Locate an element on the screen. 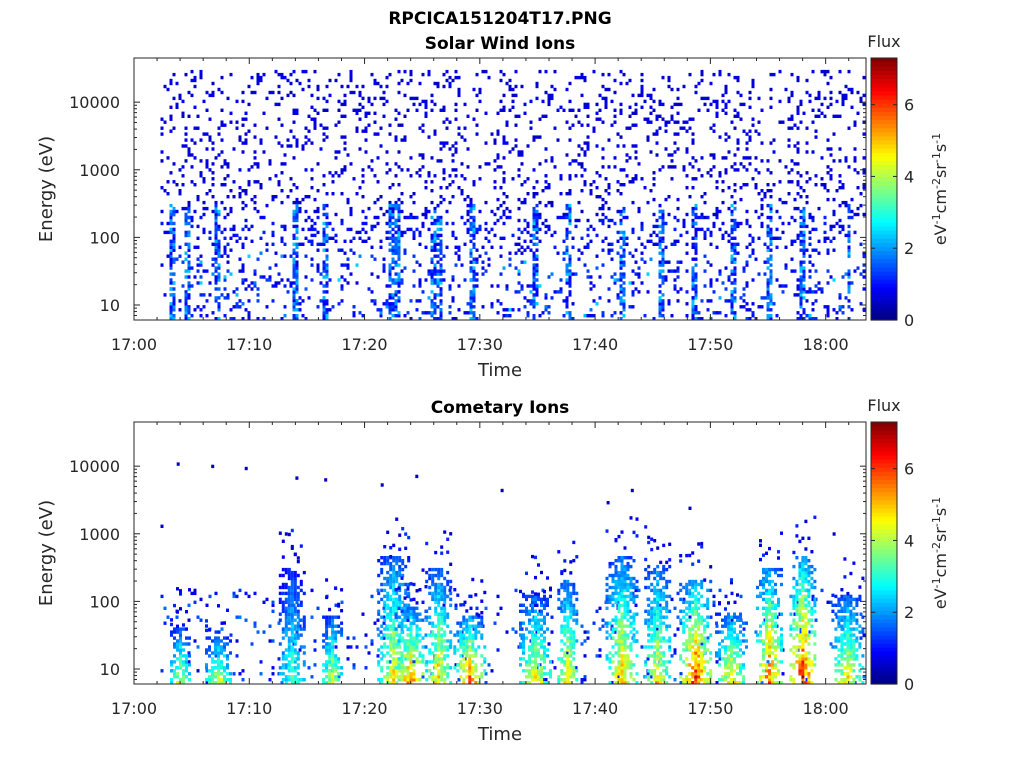 Image resolution: width=1024 pixels, height=768 pixels. figure-filename: RPCICA151204T17.PNG is located at coordinates (499, 19).